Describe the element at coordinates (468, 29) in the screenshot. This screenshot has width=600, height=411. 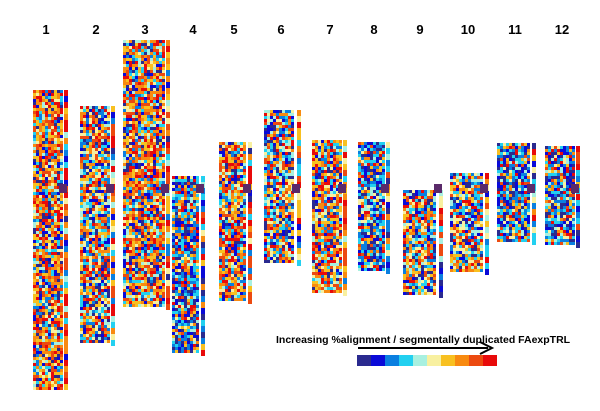
I see `chromosome-label-10: 10` at that location.